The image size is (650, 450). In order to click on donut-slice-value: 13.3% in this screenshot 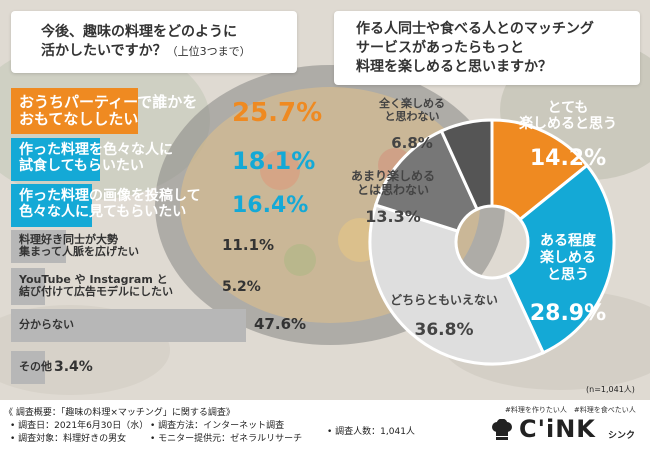, I will do `click(393, 216)`.